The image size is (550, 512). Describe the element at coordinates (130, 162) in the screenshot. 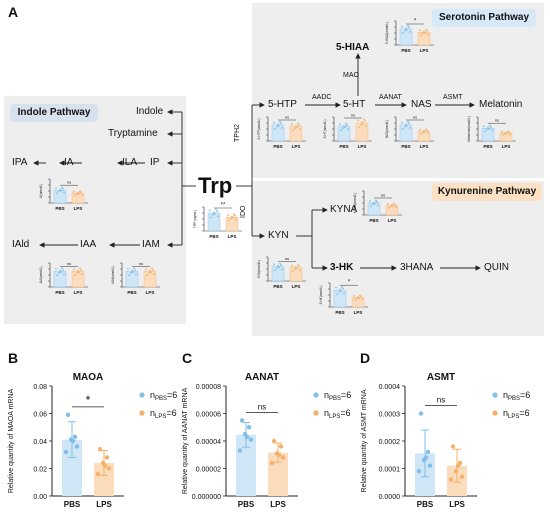

I see `node-ila: ILA` at that location.